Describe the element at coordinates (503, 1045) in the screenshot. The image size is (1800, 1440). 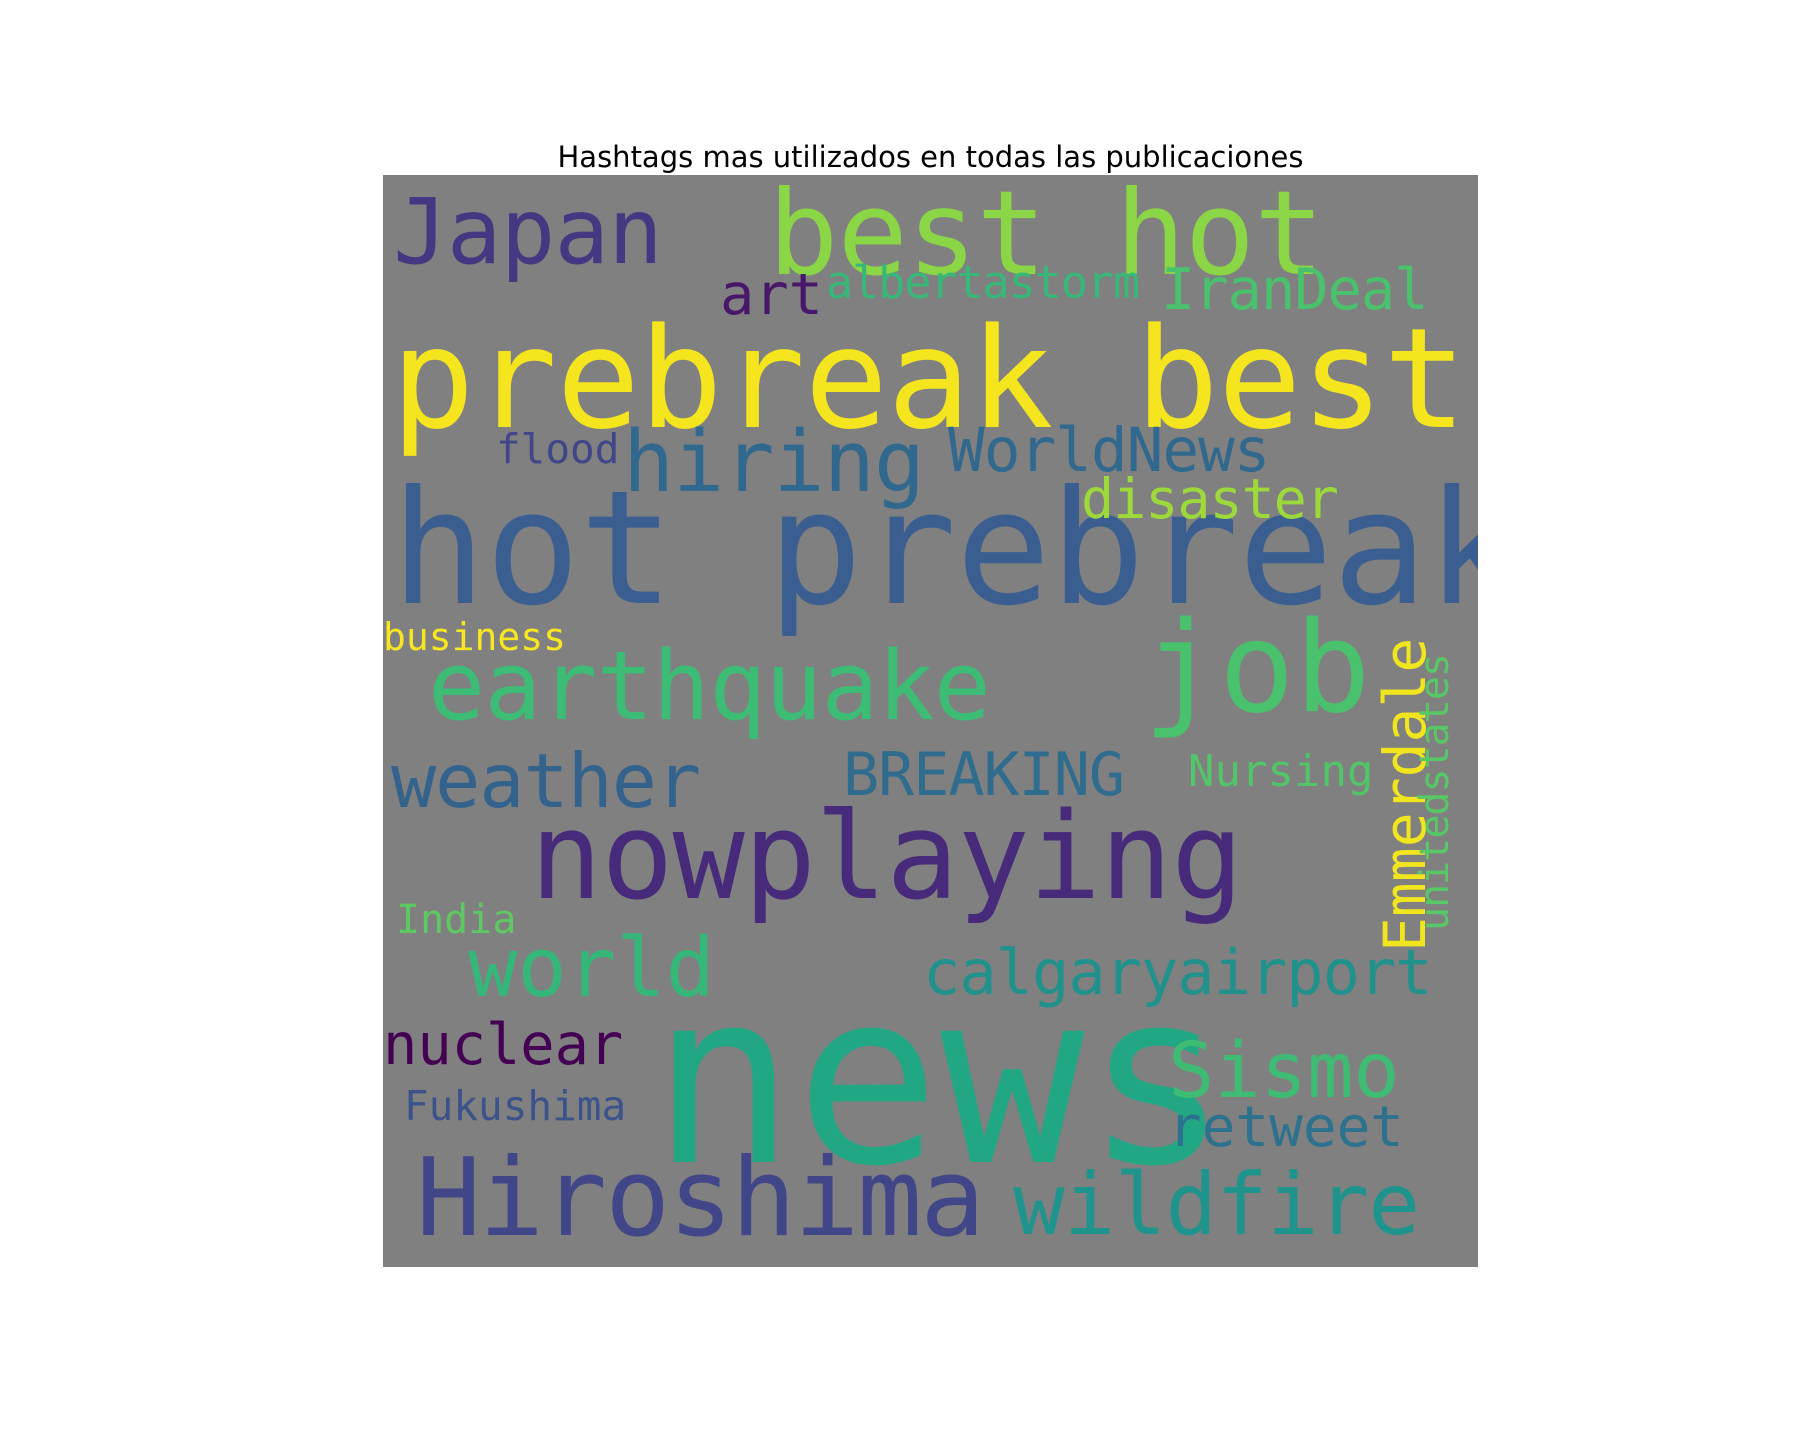
I see `word-nuclear: nuclear` at that location.